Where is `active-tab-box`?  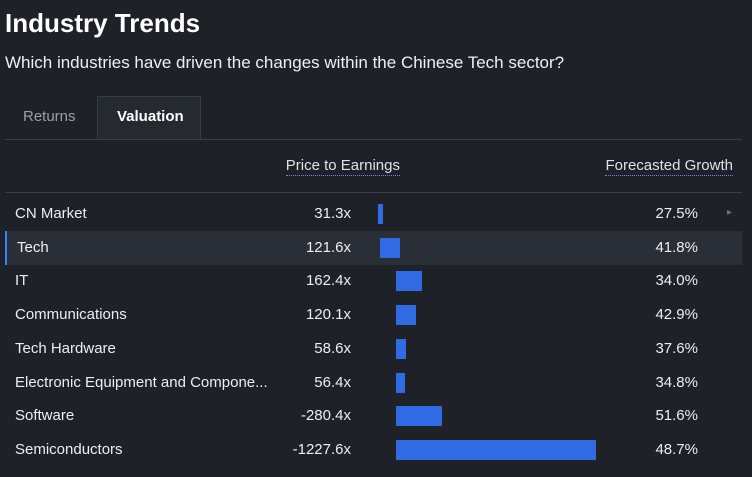
active-tab-box is located at coordinates (149, 118).